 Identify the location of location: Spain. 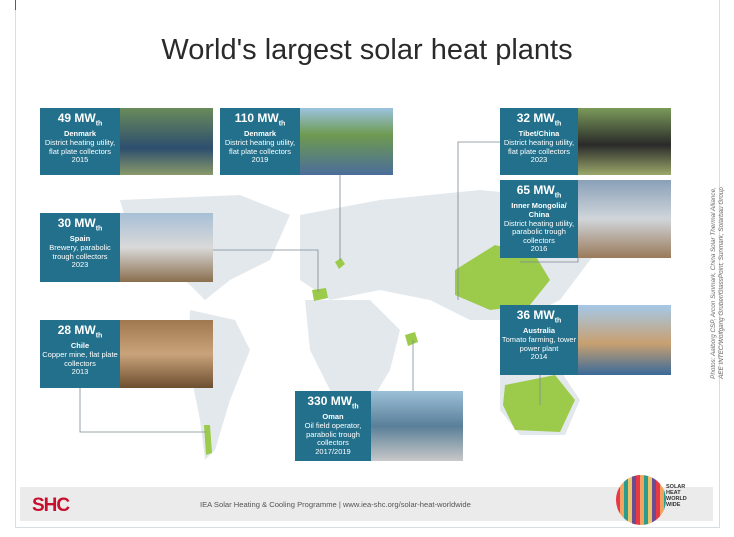
(80, 239).